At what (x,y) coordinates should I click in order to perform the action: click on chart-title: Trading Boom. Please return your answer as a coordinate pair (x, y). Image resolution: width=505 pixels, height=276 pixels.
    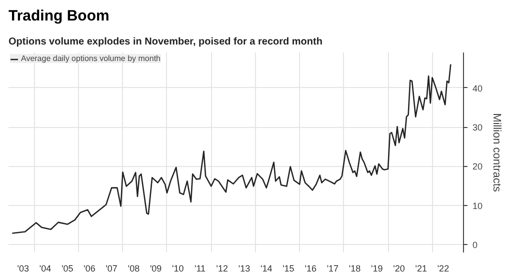
    Looking at the image, I should click on (59, 16).